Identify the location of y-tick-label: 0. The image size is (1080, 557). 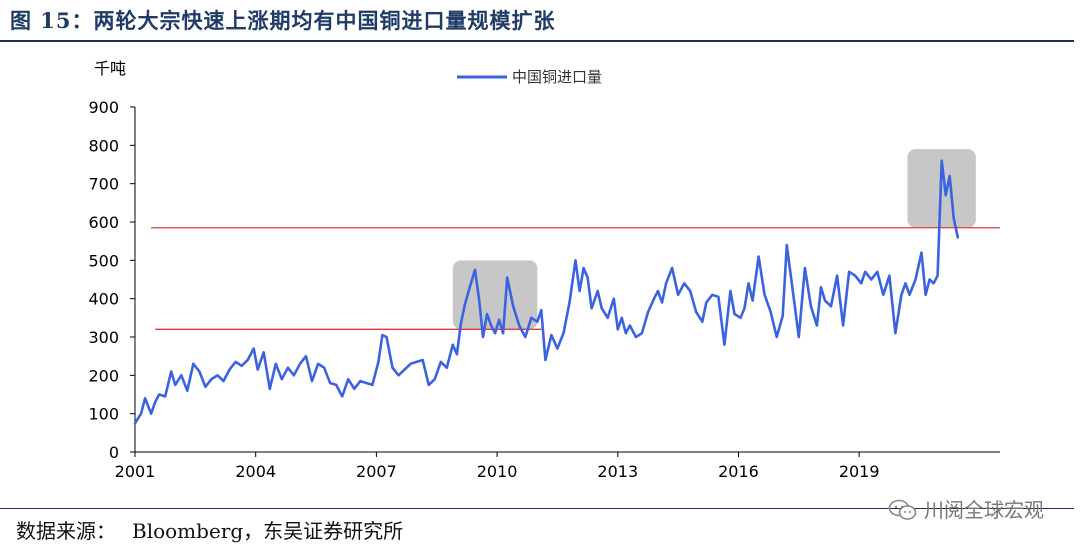
(114, 452).